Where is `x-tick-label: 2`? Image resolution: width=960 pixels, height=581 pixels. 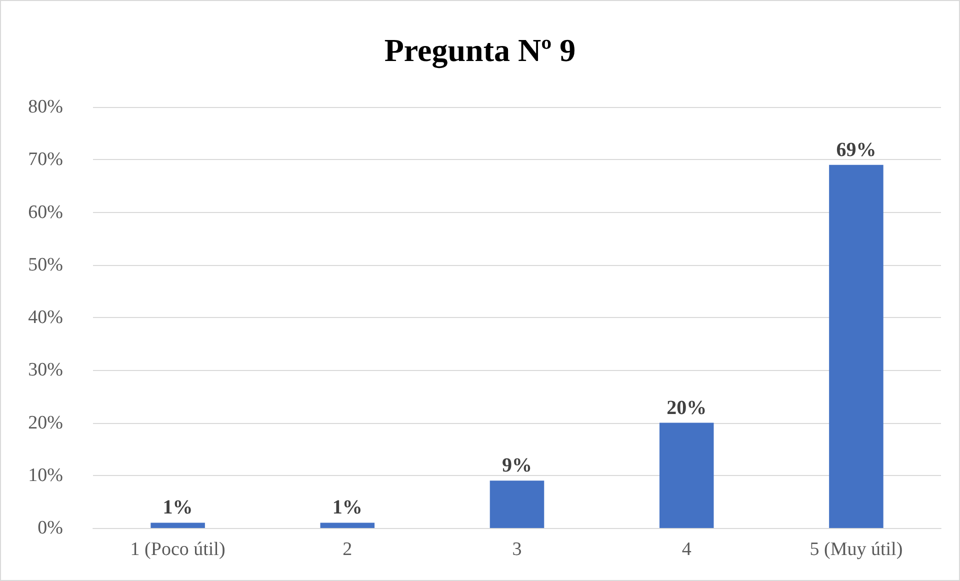
x-tick-label: 2 is located at coordinates (347, 549).